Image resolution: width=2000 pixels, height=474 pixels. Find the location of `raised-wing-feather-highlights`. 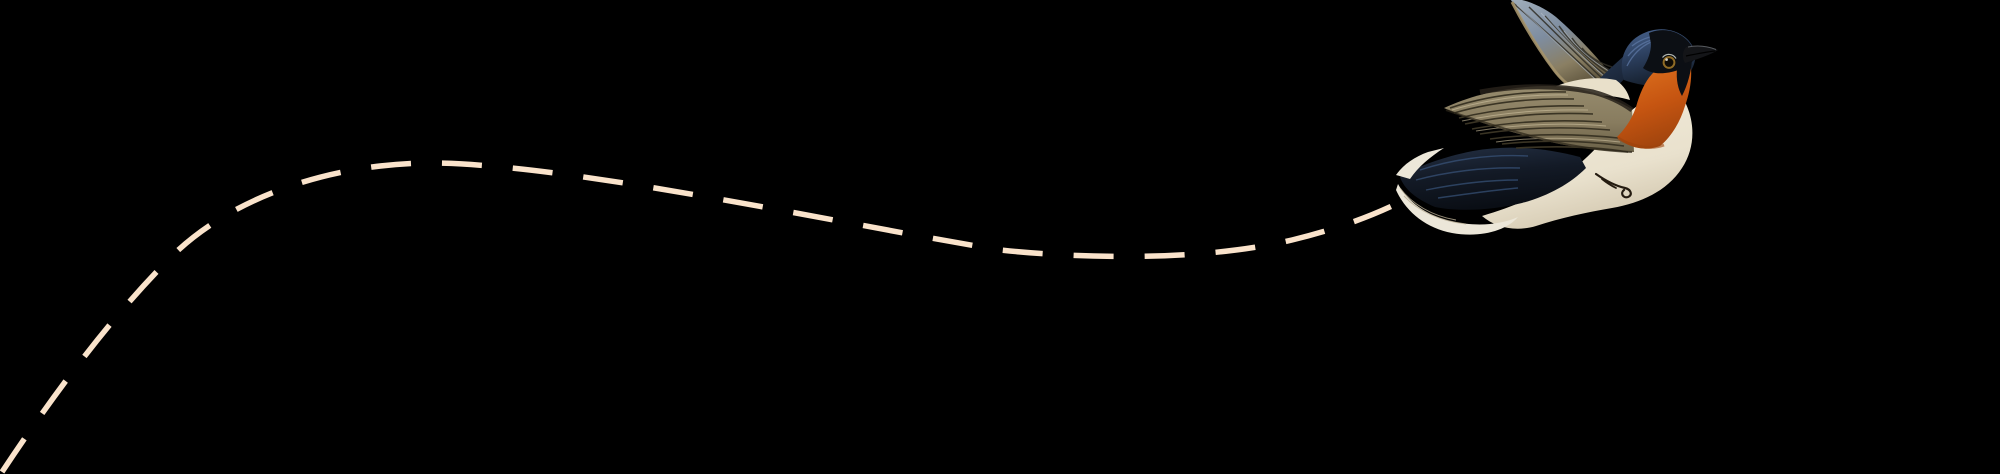

raised-wing-feather-highlights is located at coordinates (1563, 42).